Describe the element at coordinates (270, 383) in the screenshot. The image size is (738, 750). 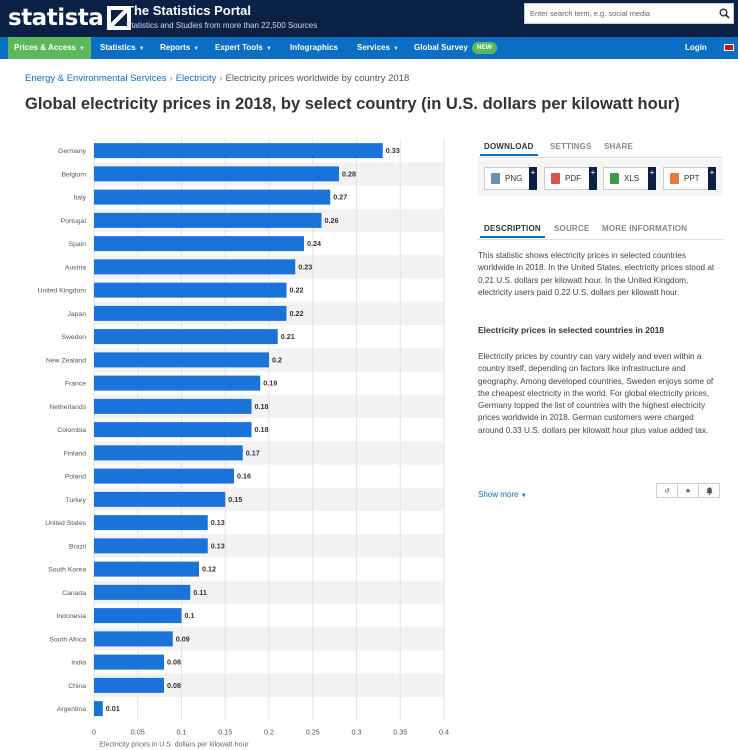
I see `data-label: 0.19` at that location.